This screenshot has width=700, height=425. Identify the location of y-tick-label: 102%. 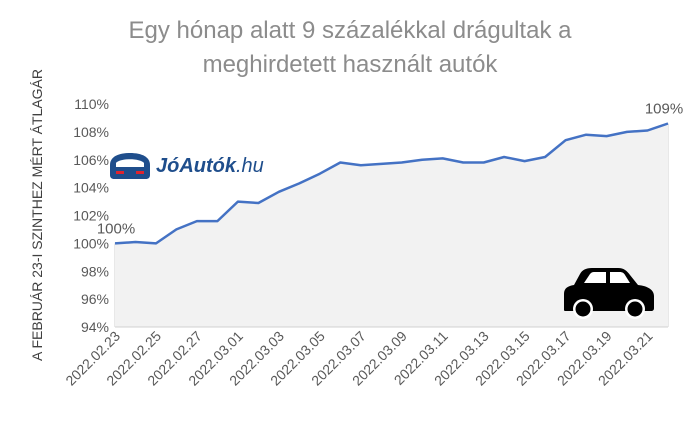
(91, 216).